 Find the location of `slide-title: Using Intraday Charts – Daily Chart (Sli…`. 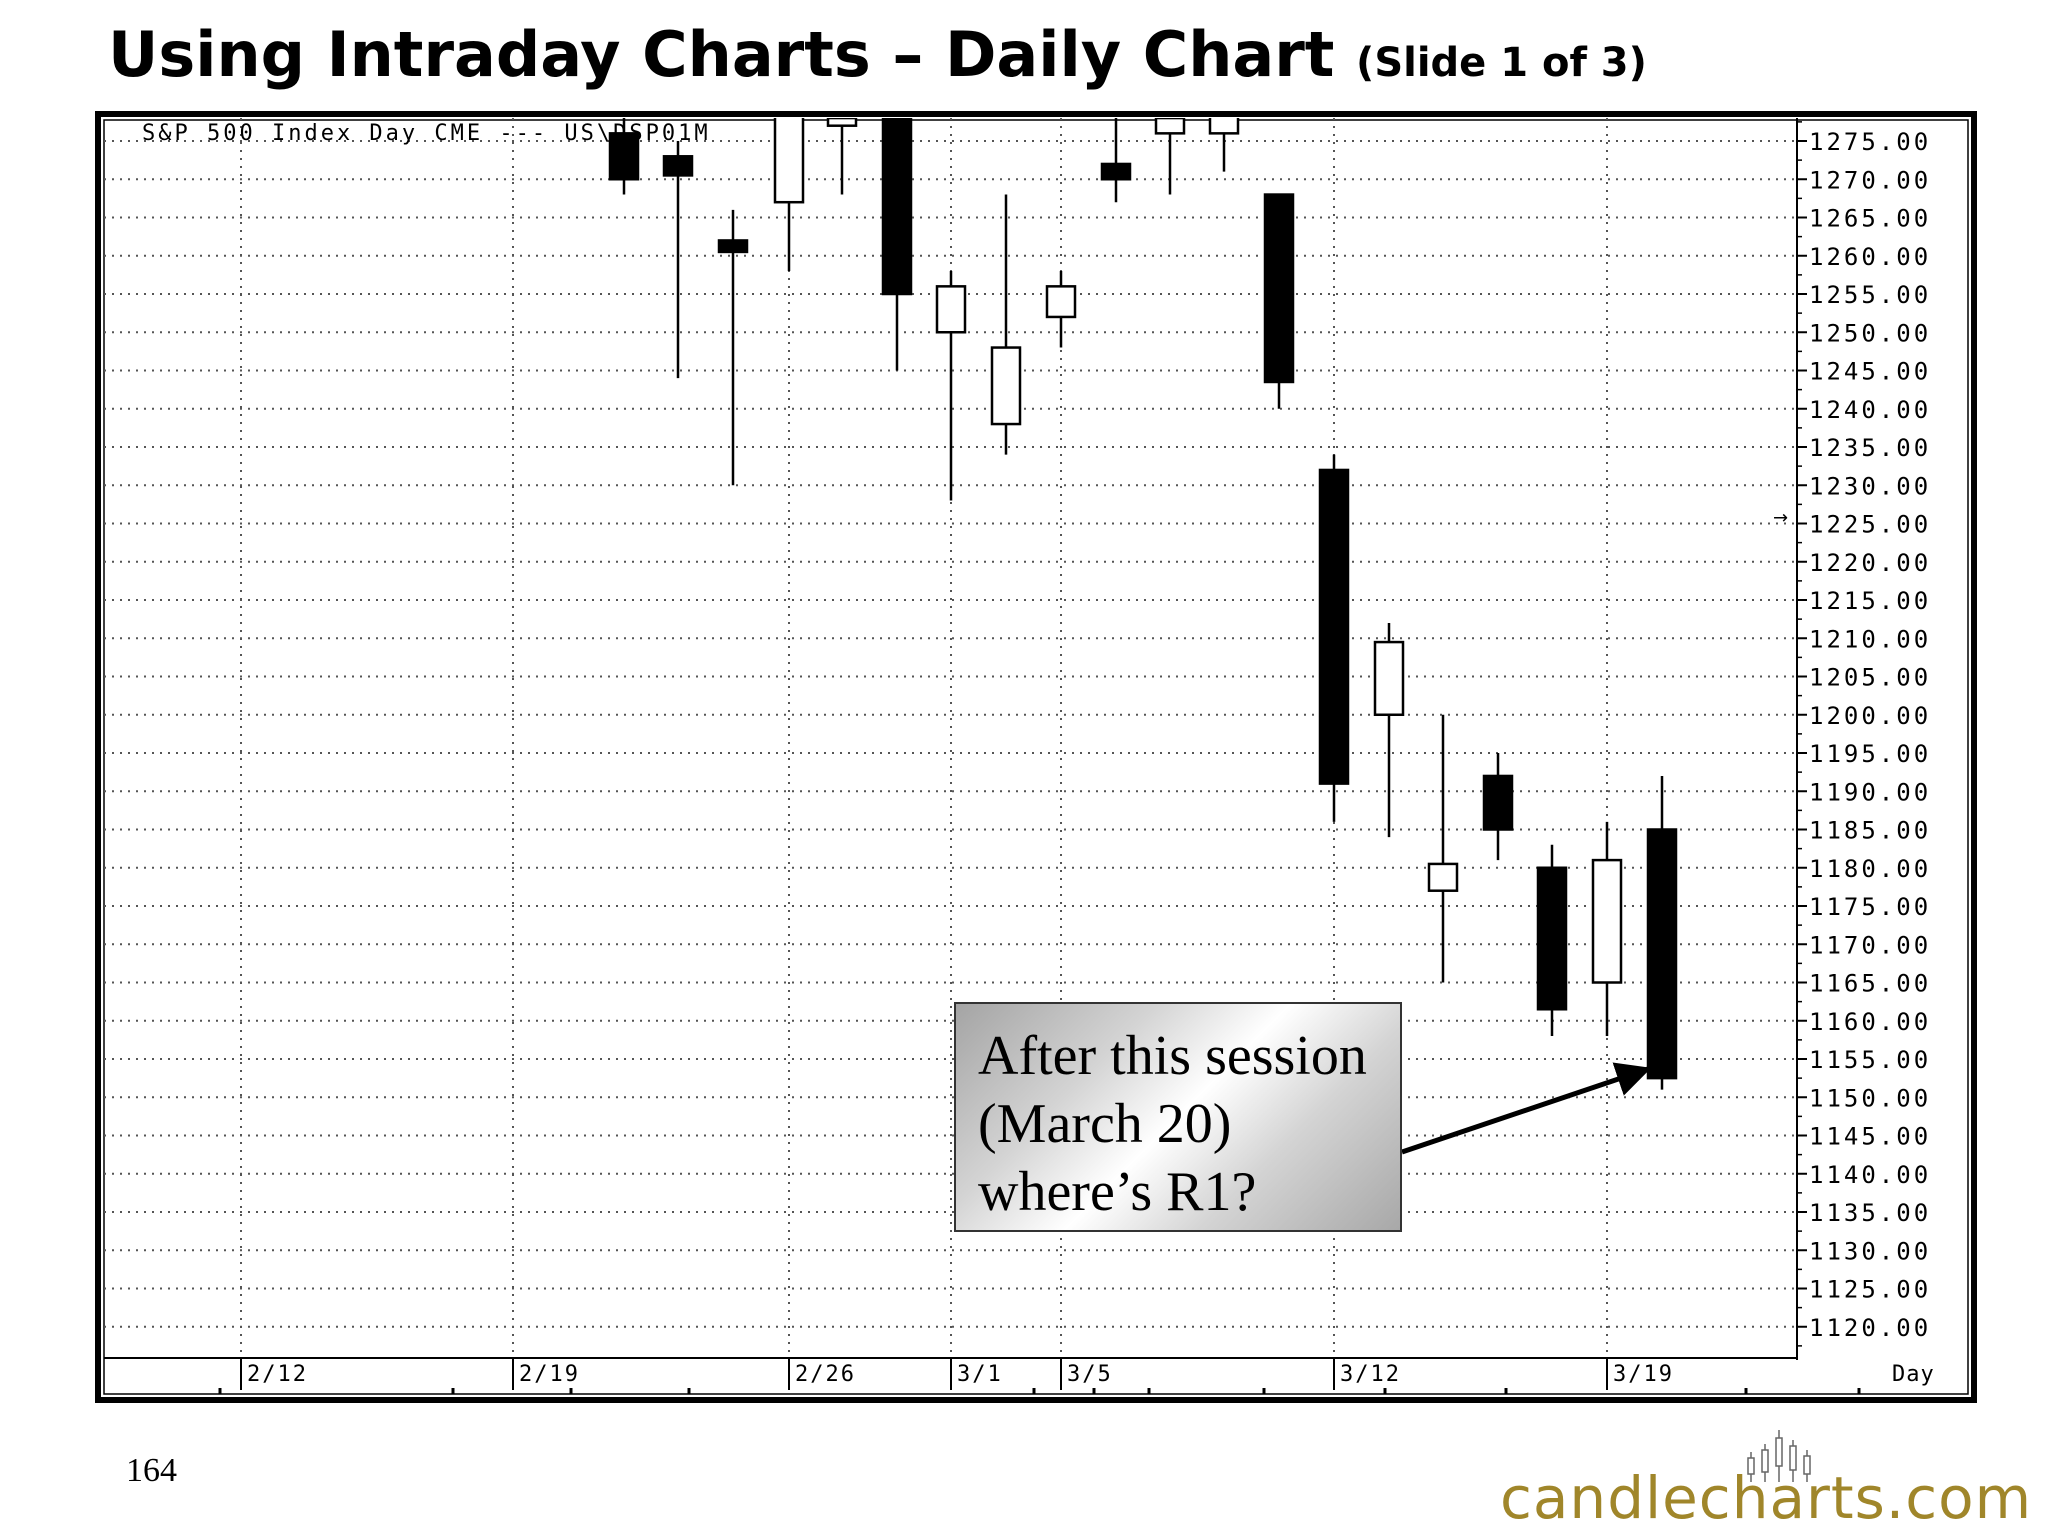

slide-title: Using Intraday Charts – Daily Chart (Sli… is located at coordinates (877, 59).